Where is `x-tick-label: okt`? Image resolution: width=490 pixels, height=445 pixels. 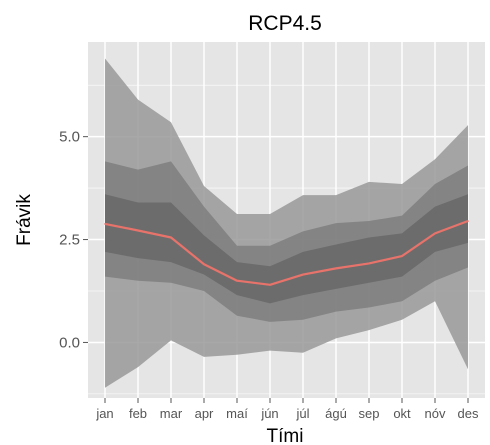 x-tick-label: okt is located at coordinates (402, 413).